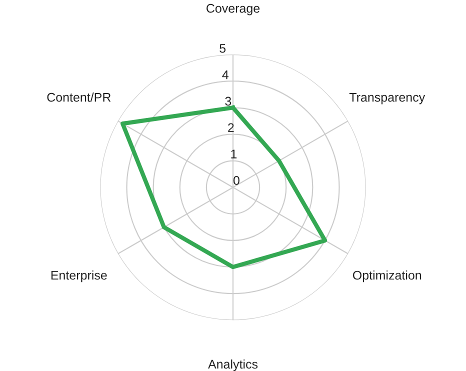 Image resolution: width=466 pixels, height=371 pixels. Describe the element at coordinates (231, 127) in the screenshot. I see `y-tick-label: 2` at that location.